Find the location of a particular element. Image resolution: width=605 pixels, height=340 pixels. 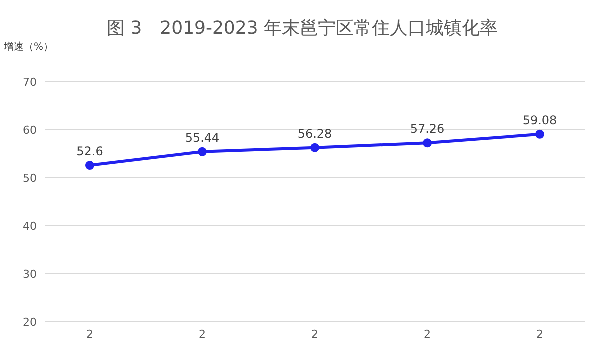

y-tick-label: 70 is located at coordinates (30, 82).